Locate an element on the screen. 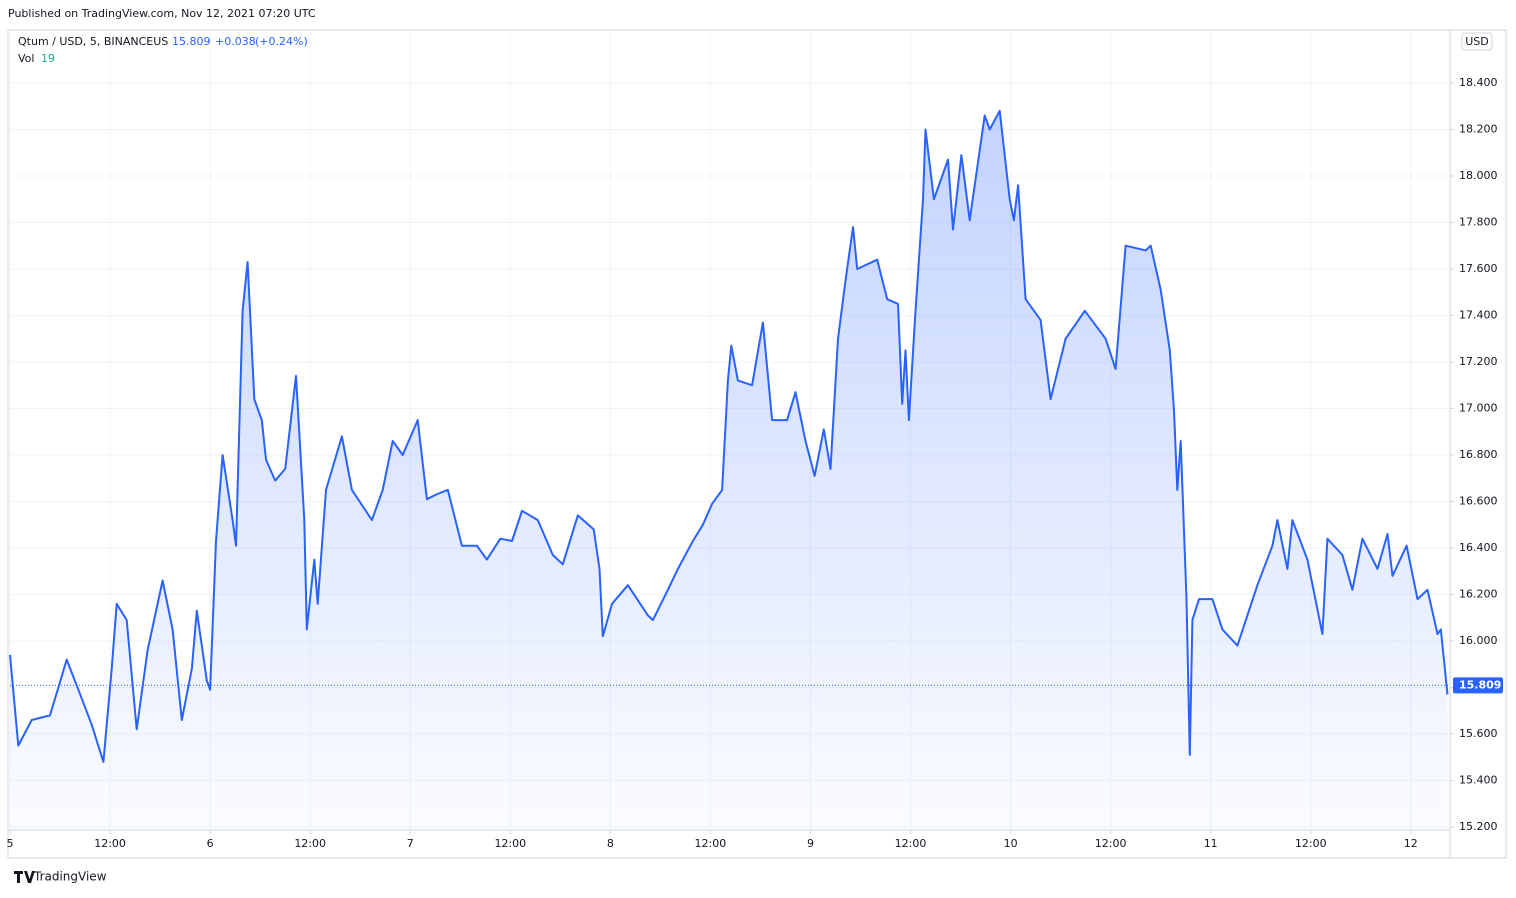 The width and height of the screenshot is (1516, 898). currency-badge is located at coordinates (1477, 41).